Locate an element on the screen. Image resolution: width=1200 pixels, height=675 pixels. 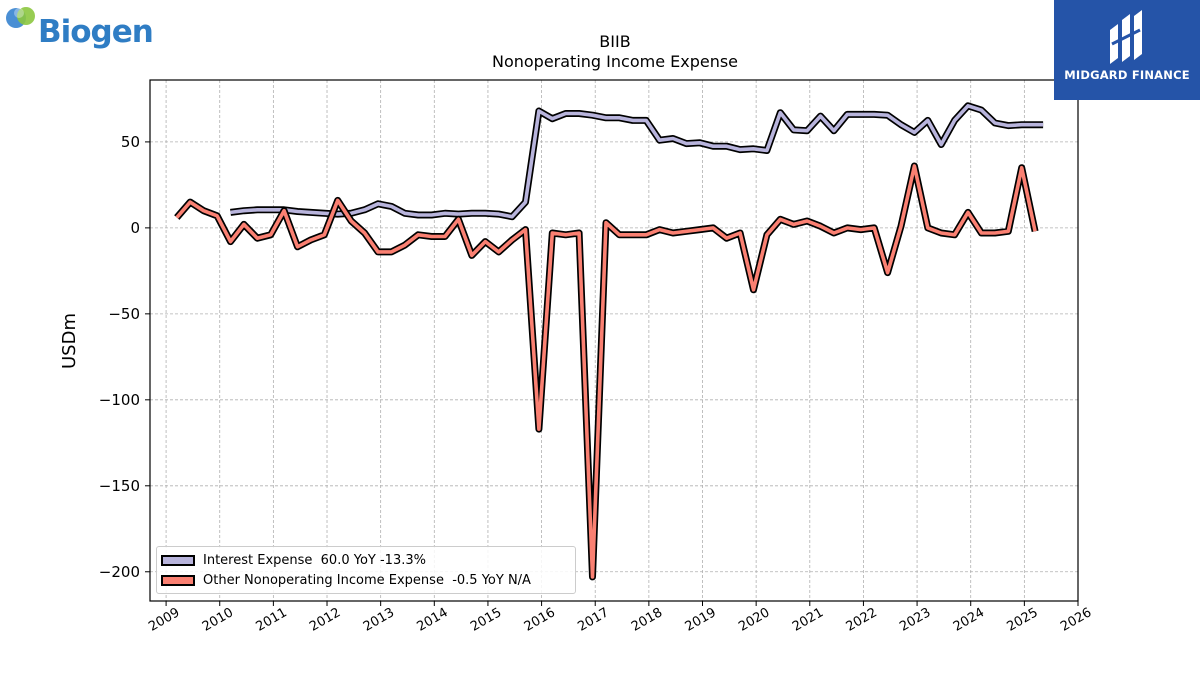
x-tick-label: 2016 is located at coordinates (540, 620).